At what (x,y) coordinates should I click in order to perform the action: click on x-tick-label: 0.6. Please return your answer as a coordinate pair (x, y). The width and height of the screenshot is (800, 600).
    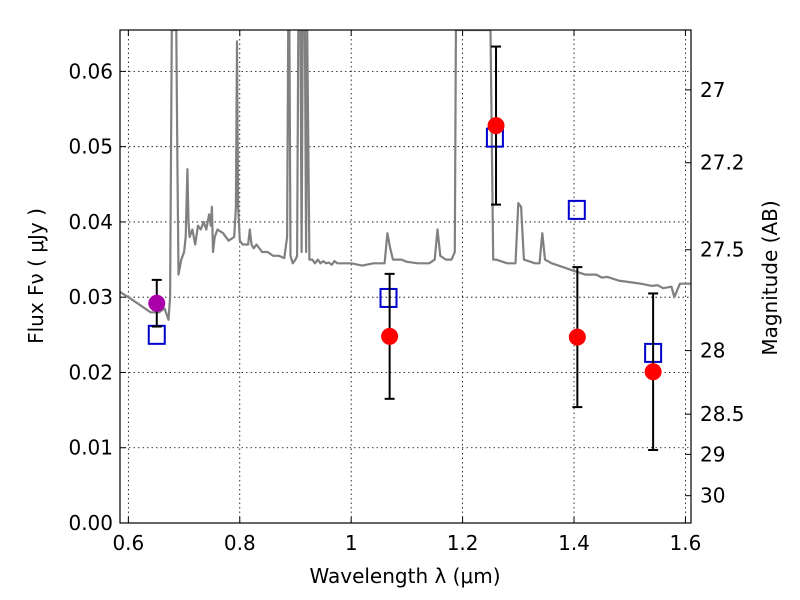
    Looking at the image, I should click on (128, 543).